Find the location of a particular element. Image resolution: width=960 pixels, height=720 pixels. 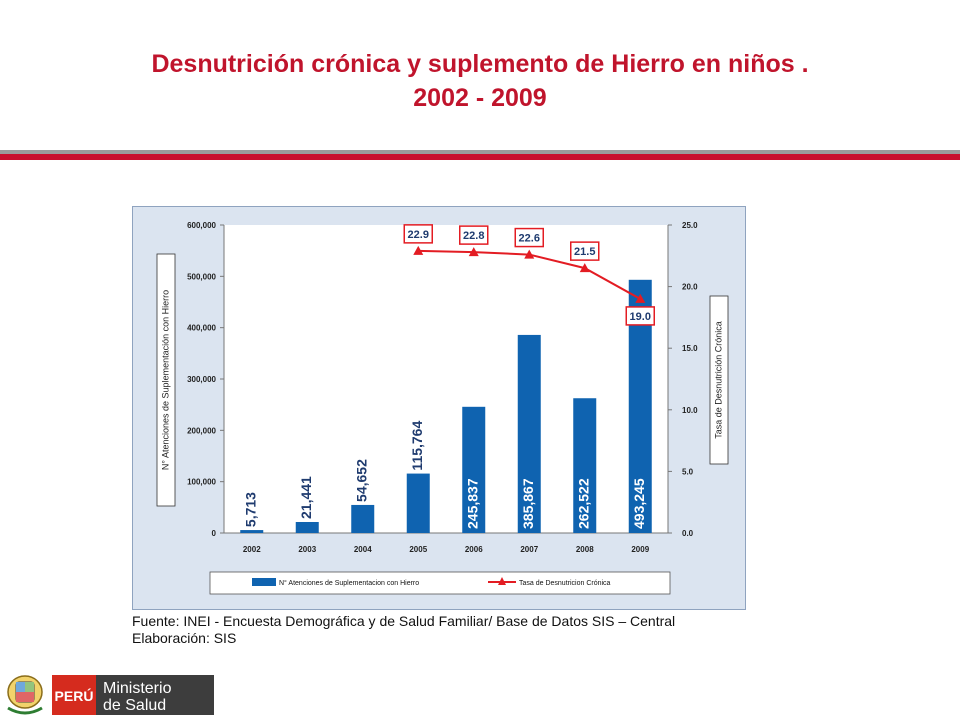

y-tick-label: 500,000 is located at coordinates (201, 276).